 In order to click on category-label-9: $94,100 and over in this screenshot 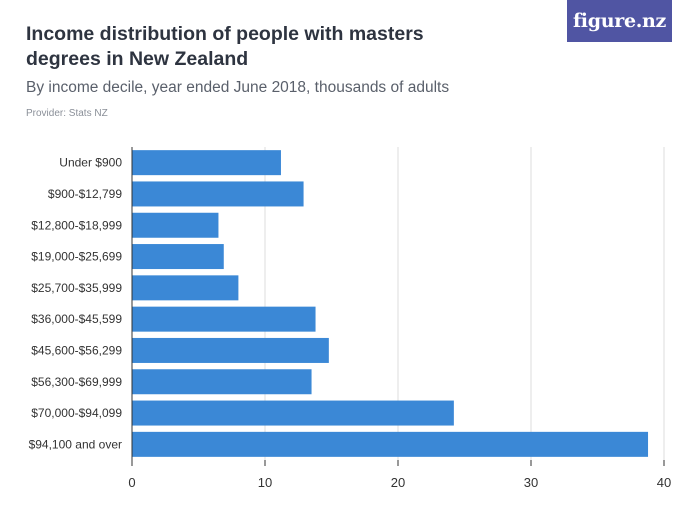, I will do `click(75, 444)`.